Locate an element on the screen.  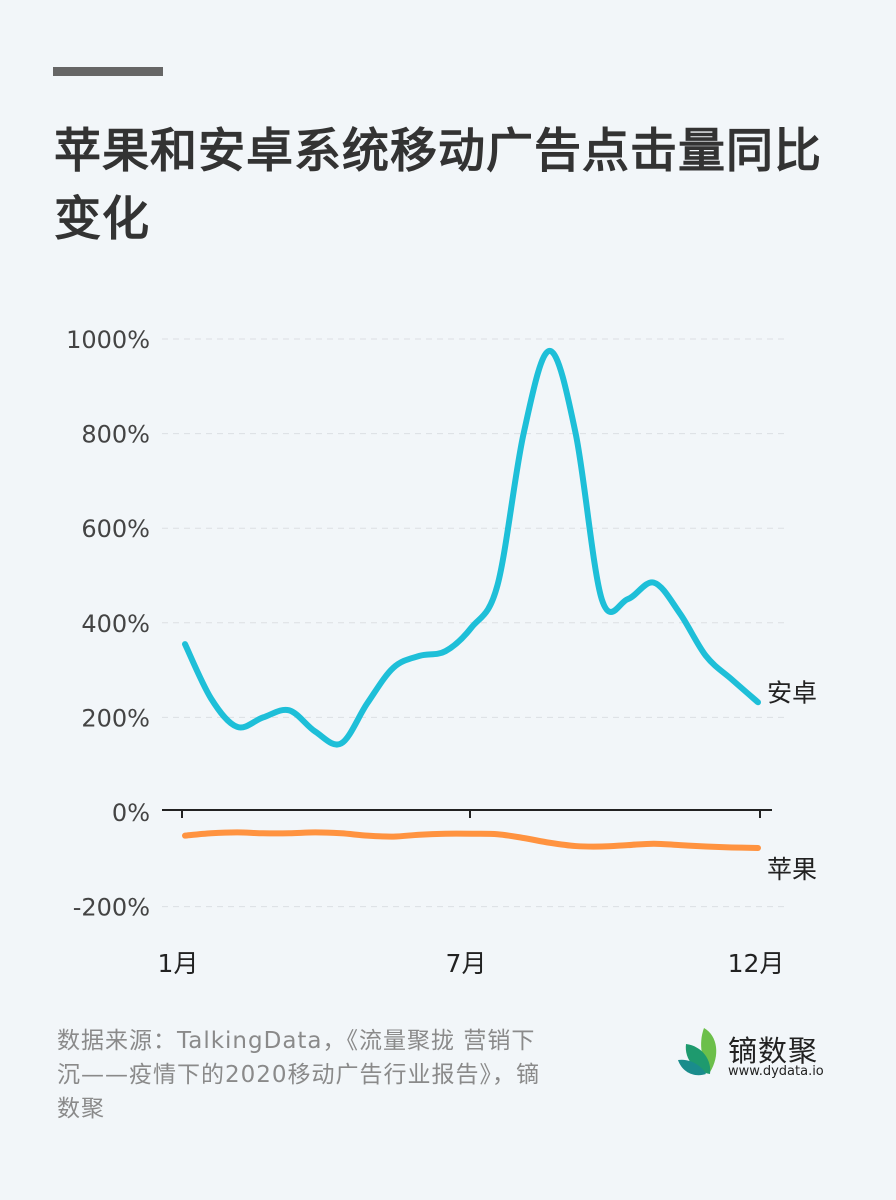
y-tick-label: 1000% is located at coordinates (108, 340).